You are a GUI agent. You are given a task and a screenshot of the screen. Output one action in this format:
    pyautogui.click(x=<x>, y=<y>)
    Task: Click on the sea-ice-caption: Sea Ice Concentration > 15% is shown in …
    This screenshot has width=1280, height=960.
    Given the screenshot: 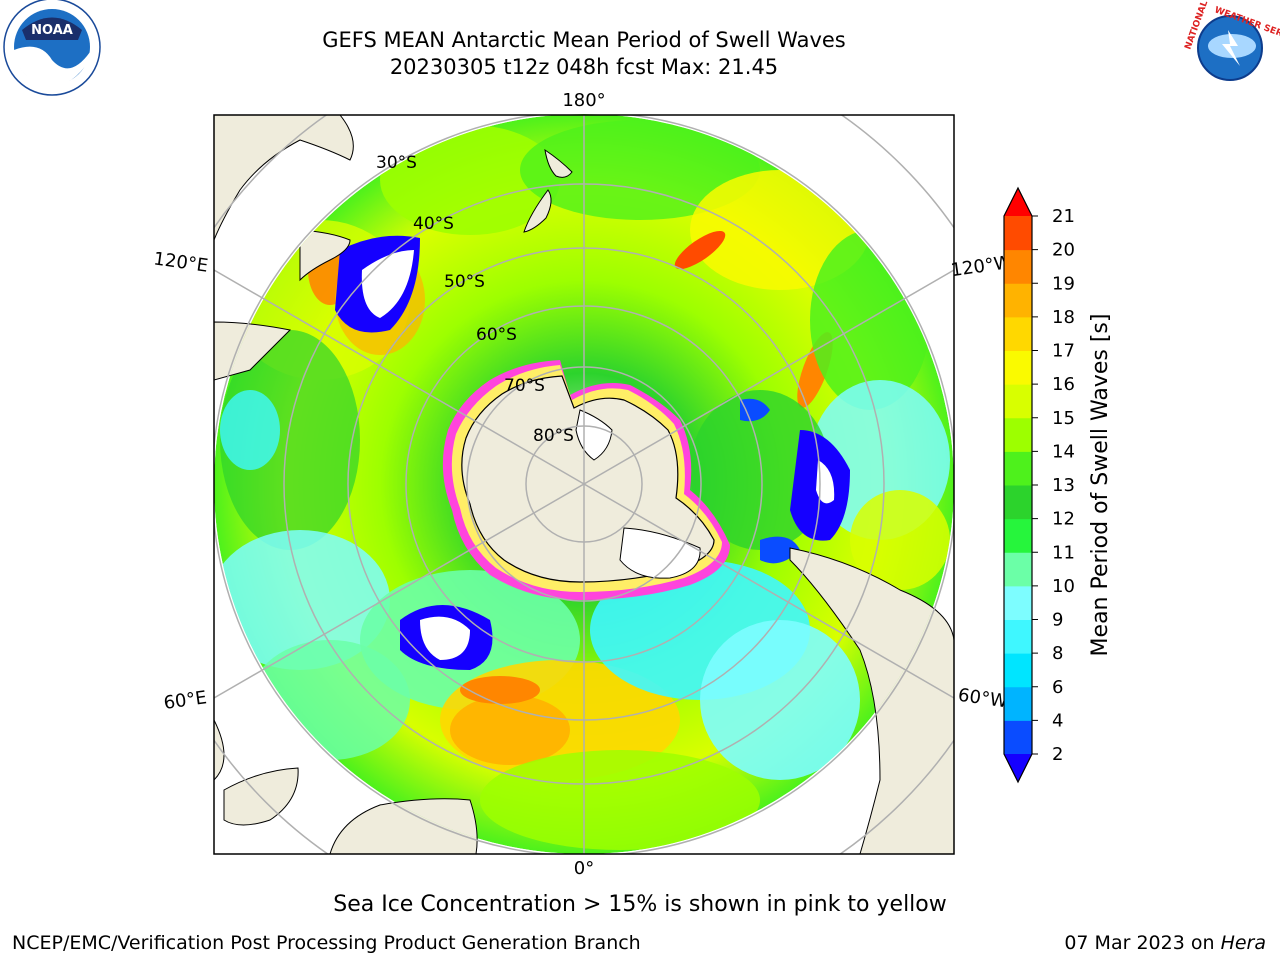 What is the action you would take?
    pyautogui.click(x=640, y=904)
    